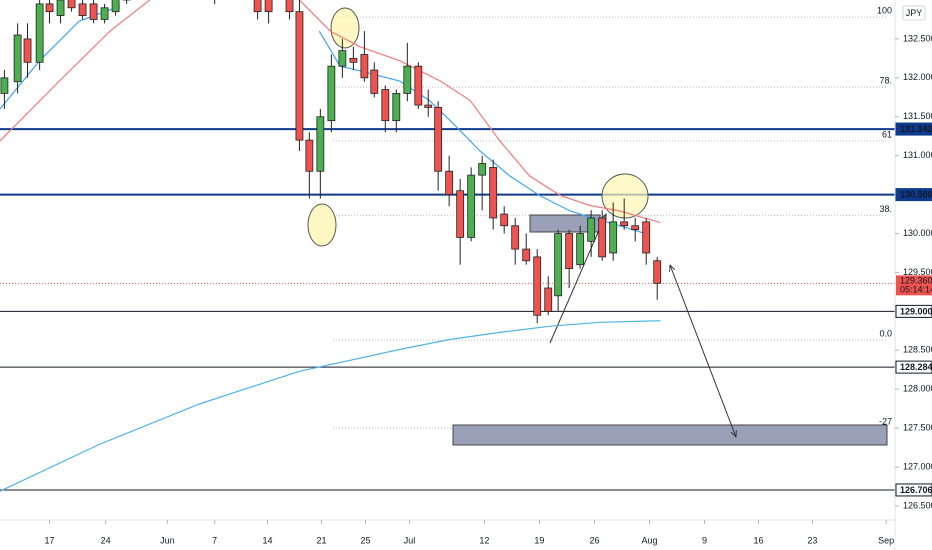 The height and width of the screenshot is (550, 932). What do you see at coordinates (577, 279) in the screenshot?
I see `arrow` at bounding box center [577, 279].